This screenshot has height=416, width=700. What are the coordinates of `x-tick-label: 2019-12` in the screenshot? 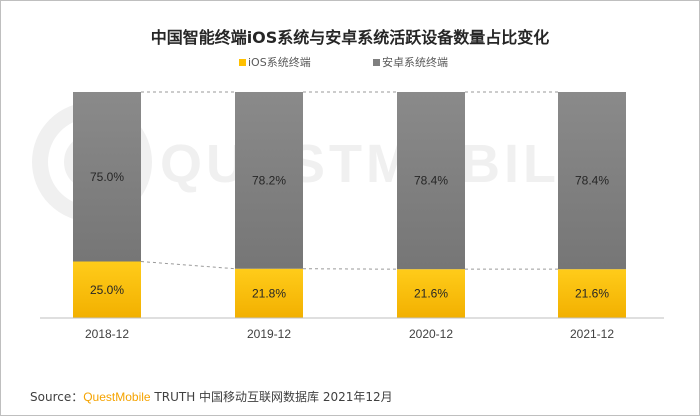 It's located at (269, 334).